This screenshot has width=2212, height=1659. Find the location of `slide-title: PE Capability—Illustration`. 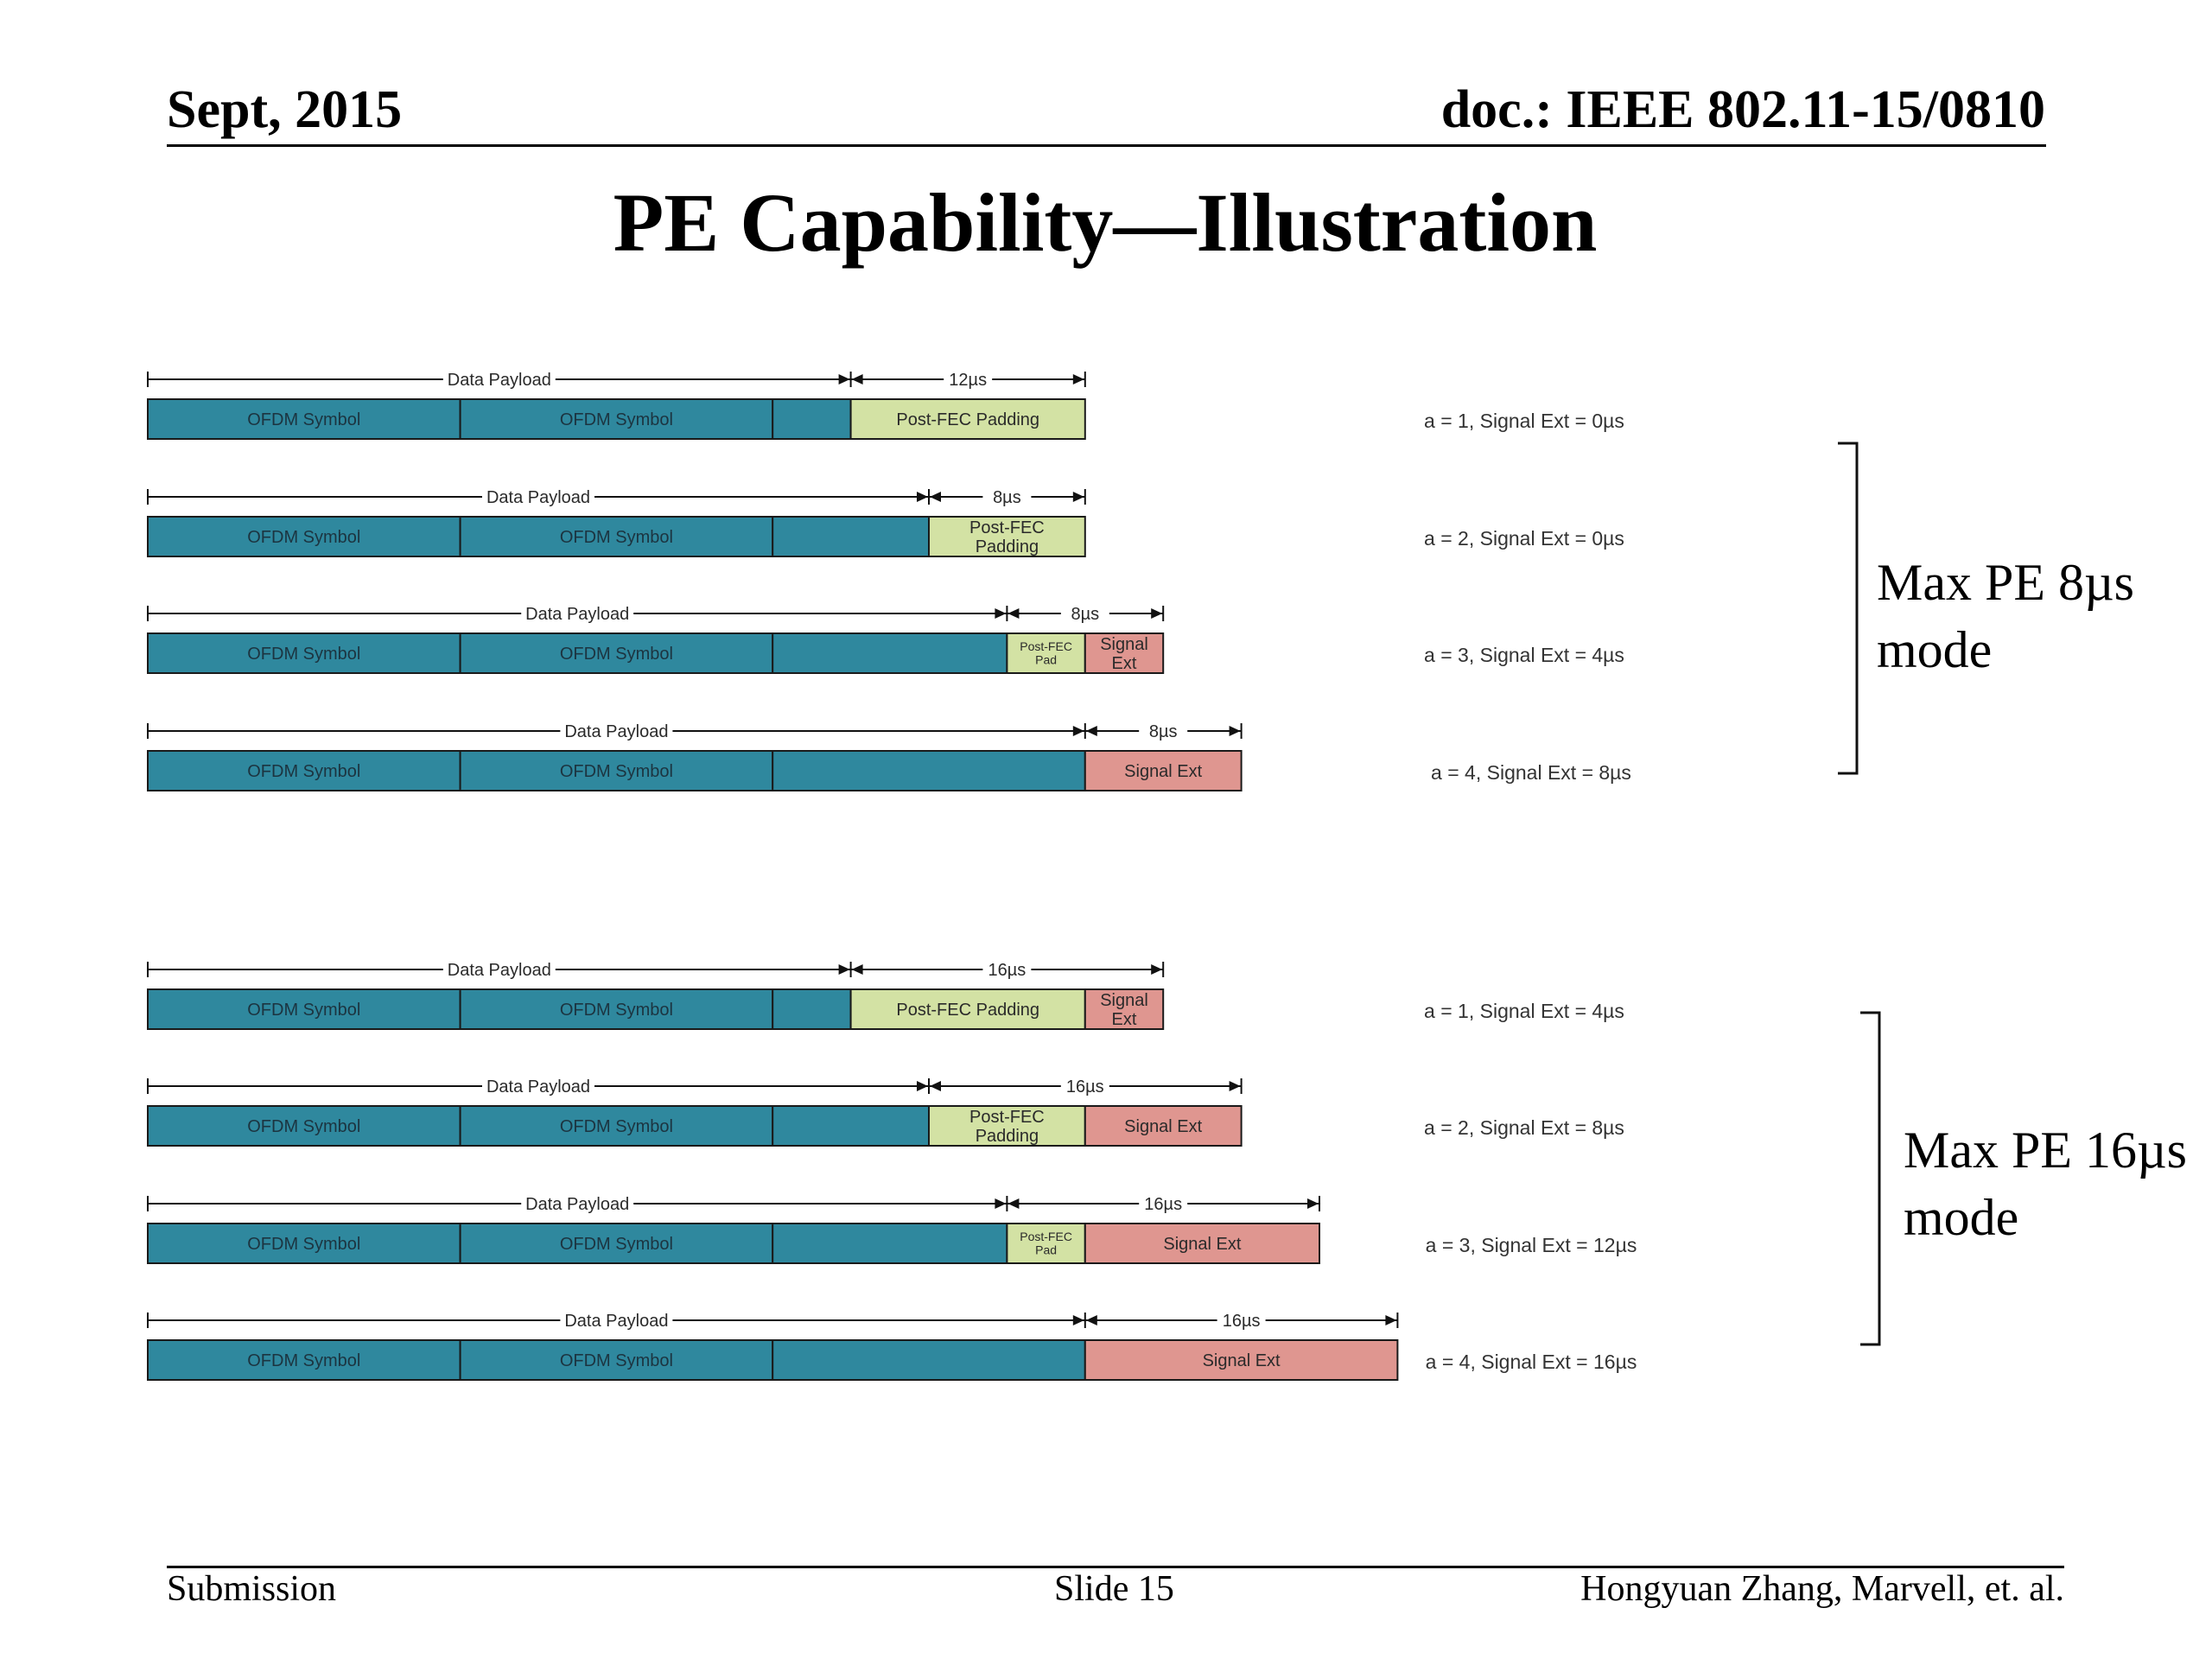

slide-title: PE Capability—Illustration is located at coordinates (1105, 222).